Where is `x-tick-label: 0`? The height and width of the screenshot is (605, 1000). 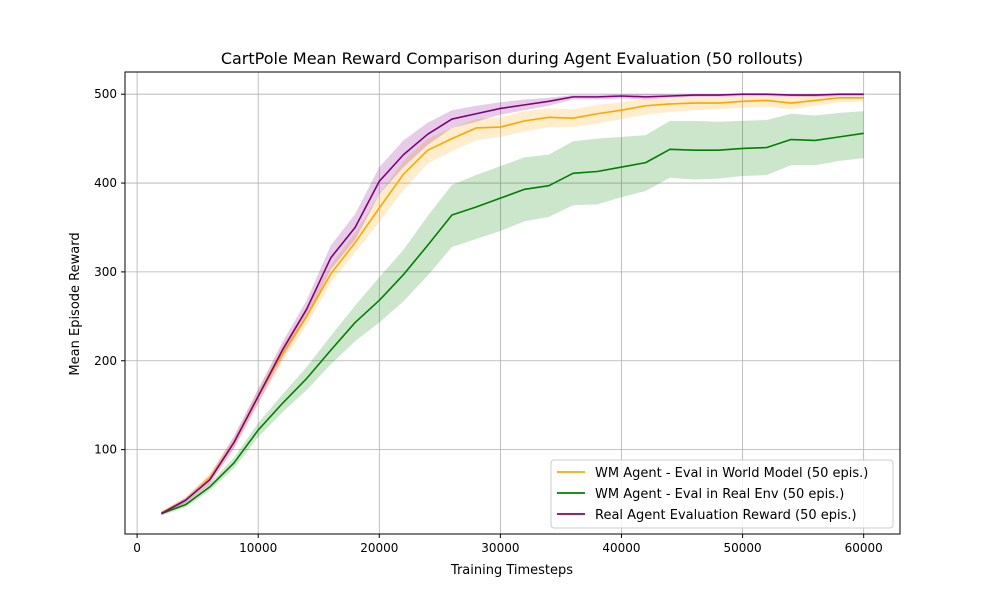
x-tick-label: 0 is located at coordinates (137, 548).